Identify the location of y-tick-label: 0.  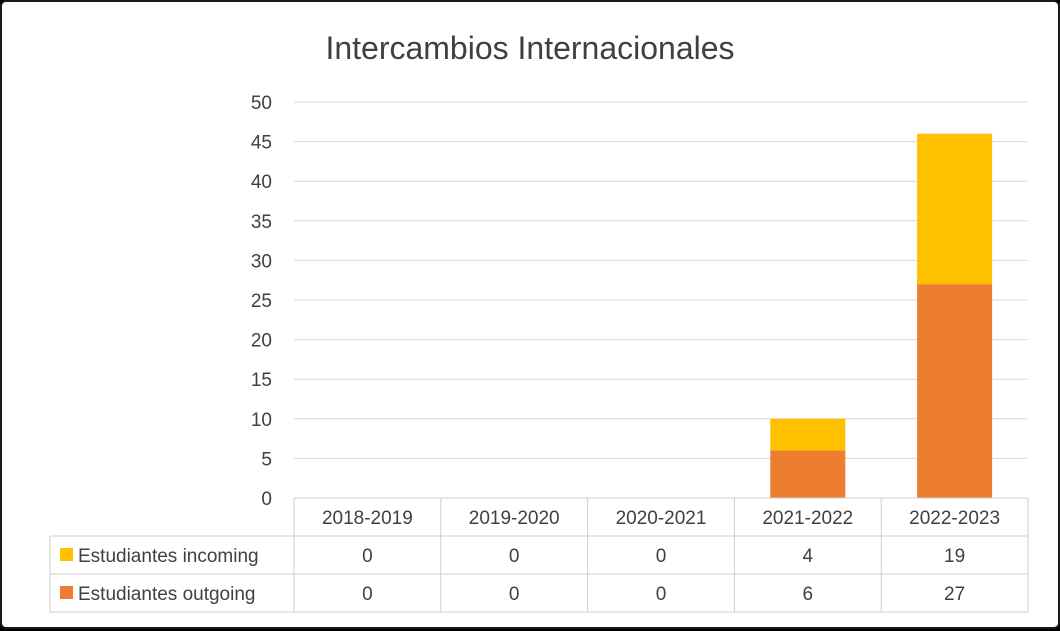
(266, 499).